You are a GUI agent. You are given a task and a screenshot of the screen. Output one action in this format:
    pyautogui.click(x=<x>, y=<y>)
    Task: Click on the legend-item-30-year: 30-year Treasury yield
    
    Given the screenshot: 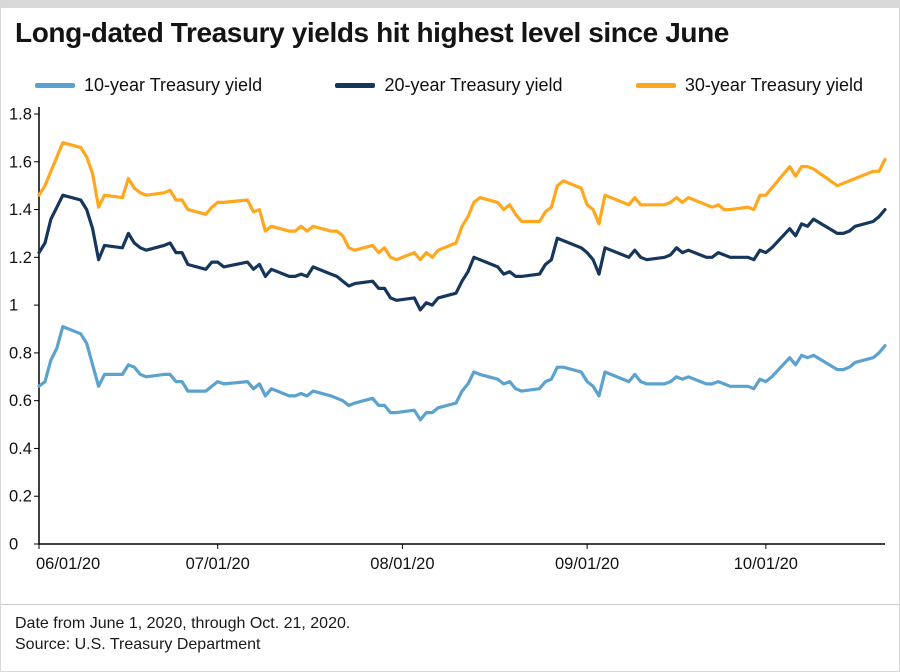 What is the action you would take?
    pyautogui.click(x=749, y=85)
    